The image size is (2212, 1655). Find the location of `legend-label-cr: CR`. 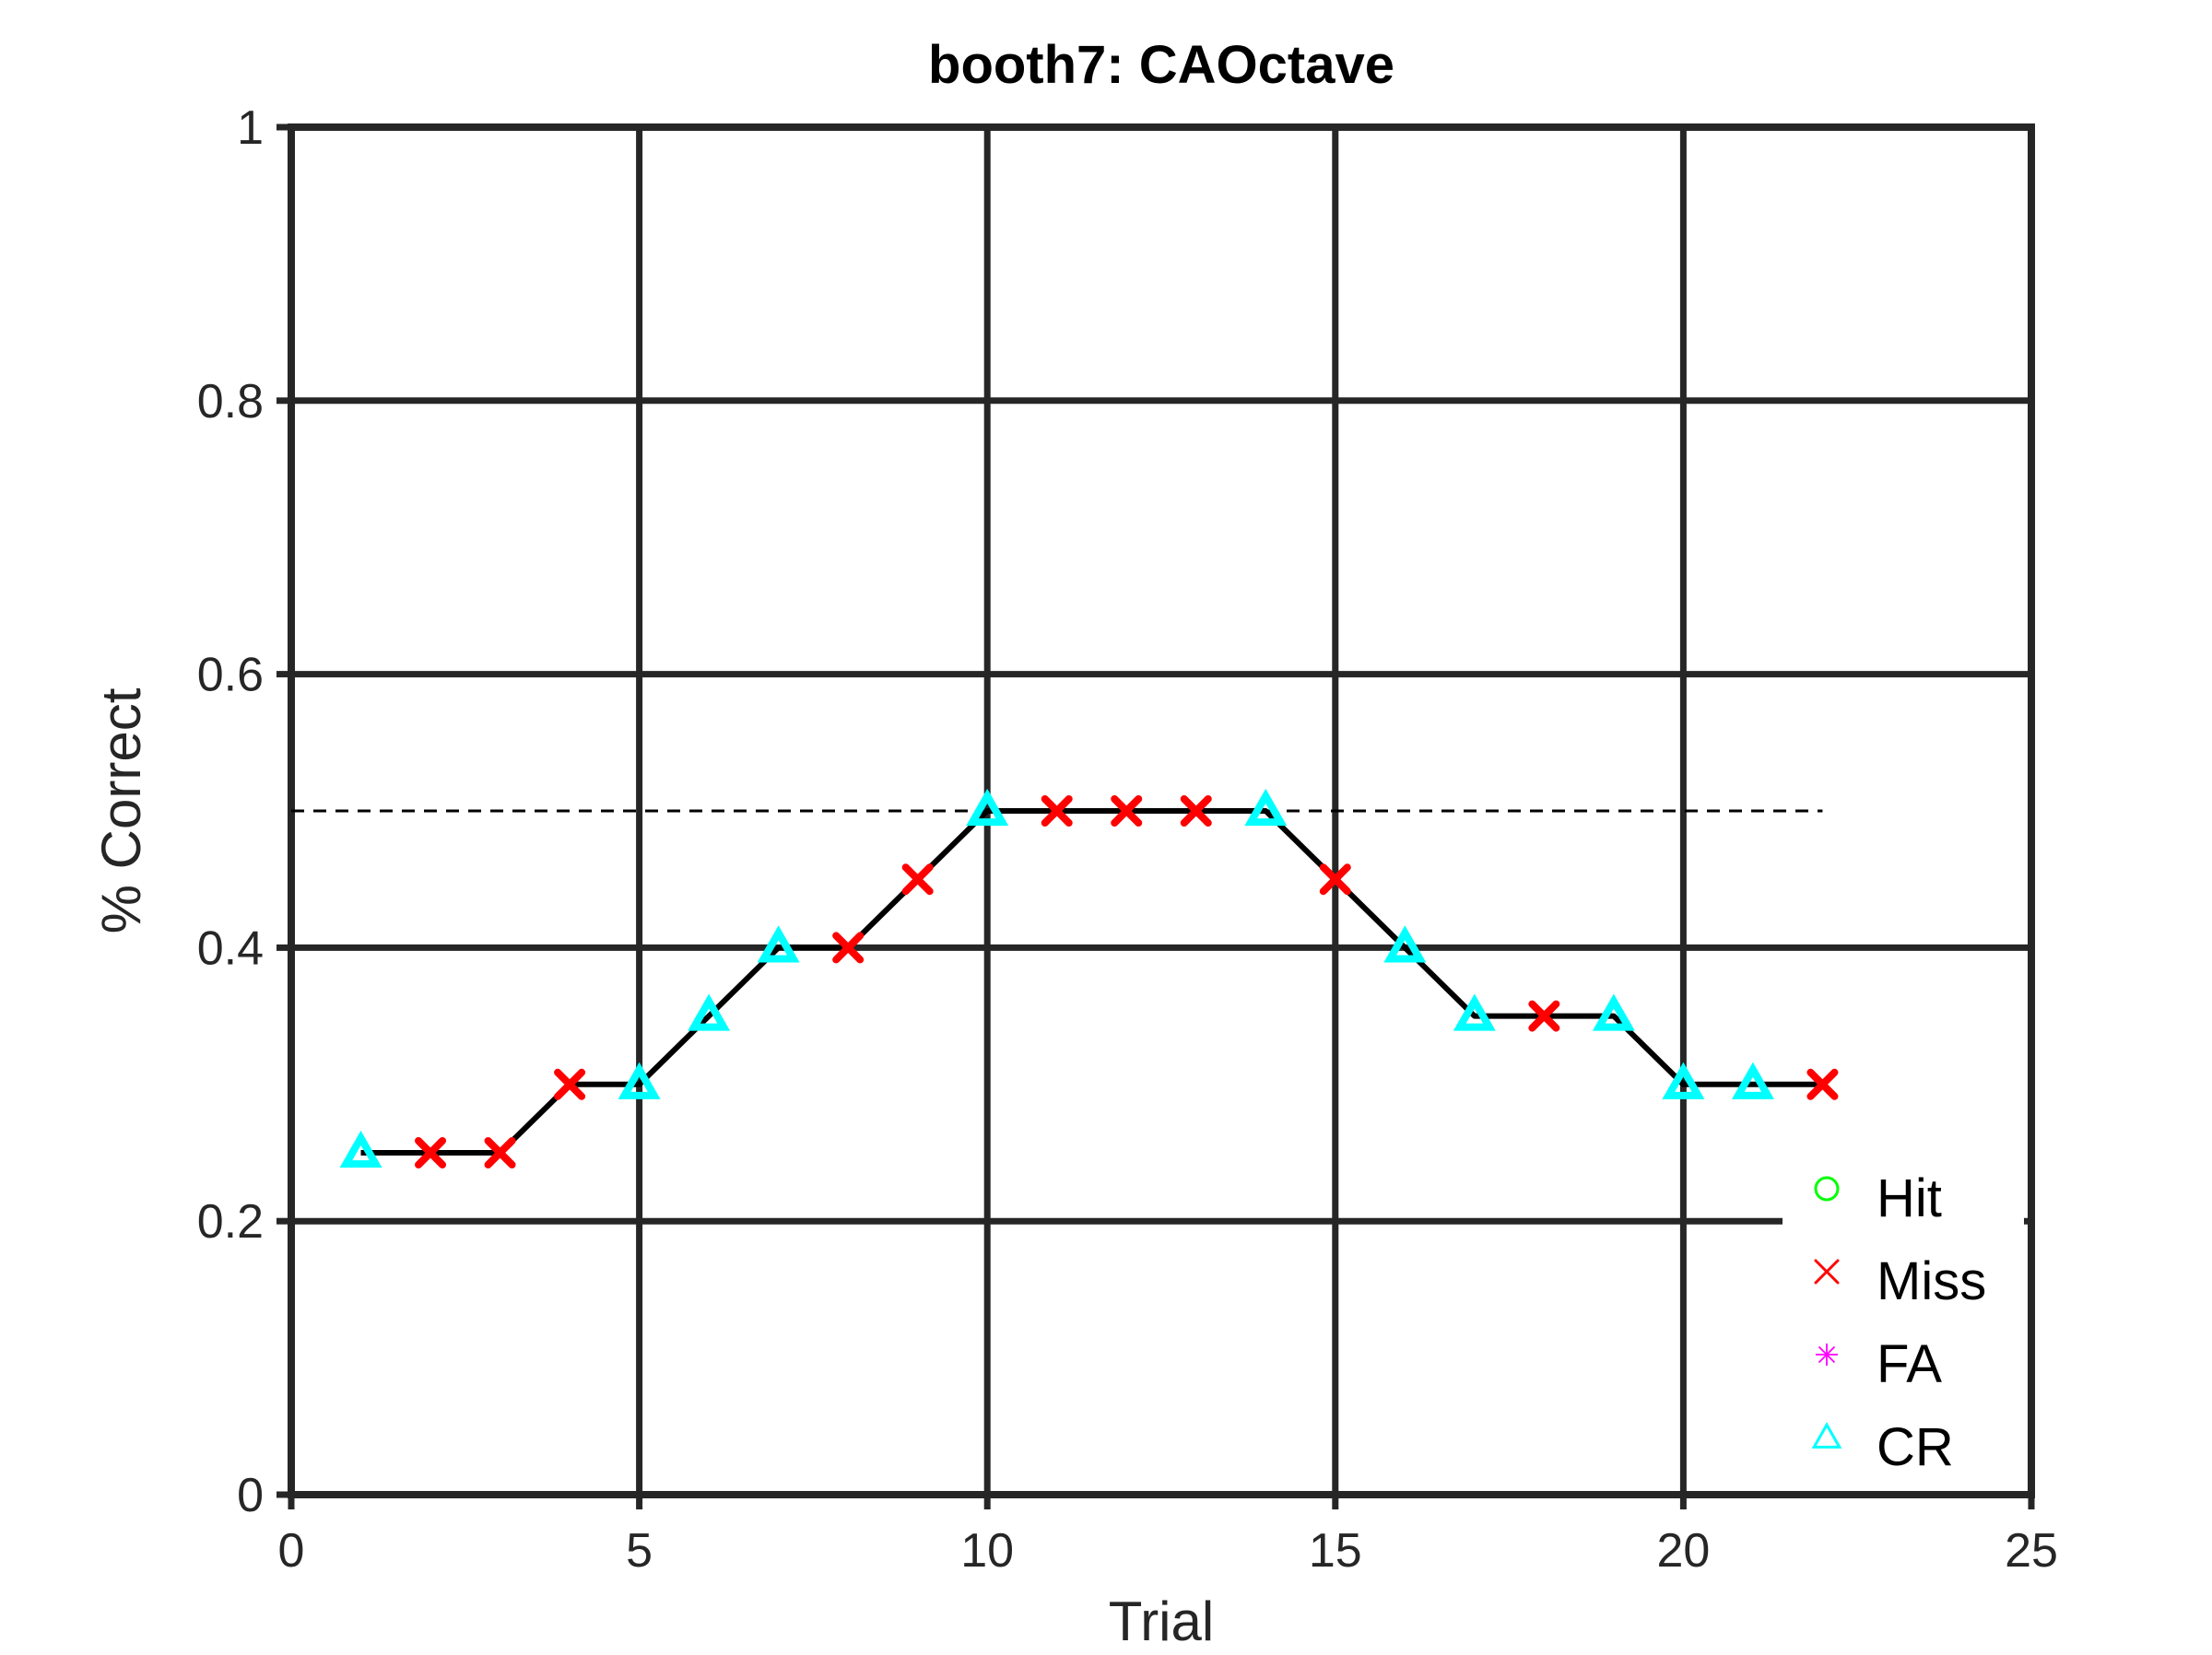

legend-label-cr: CR is located at coordinates (1915, 1447).